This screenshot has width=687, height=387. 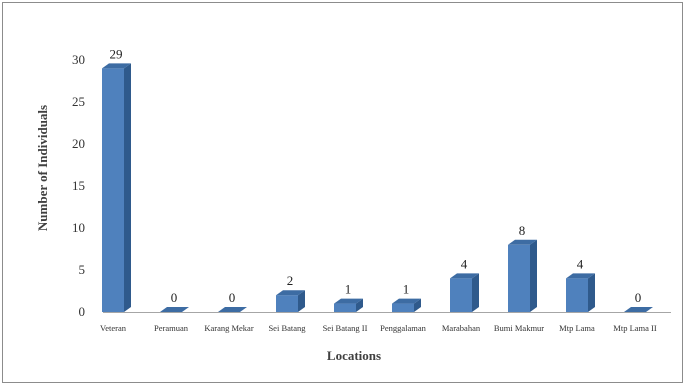 I want to click on x-tick-label: Peramuan, so click(x=171, y=328).